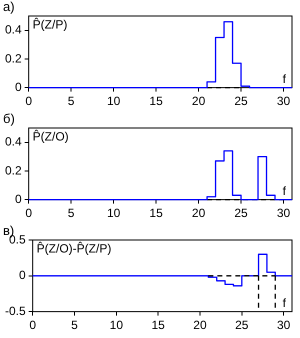  What do you see at coordinates (9, 118) in the screenshot?
I see `chart-title: б)` at bounding box center [9, 118].